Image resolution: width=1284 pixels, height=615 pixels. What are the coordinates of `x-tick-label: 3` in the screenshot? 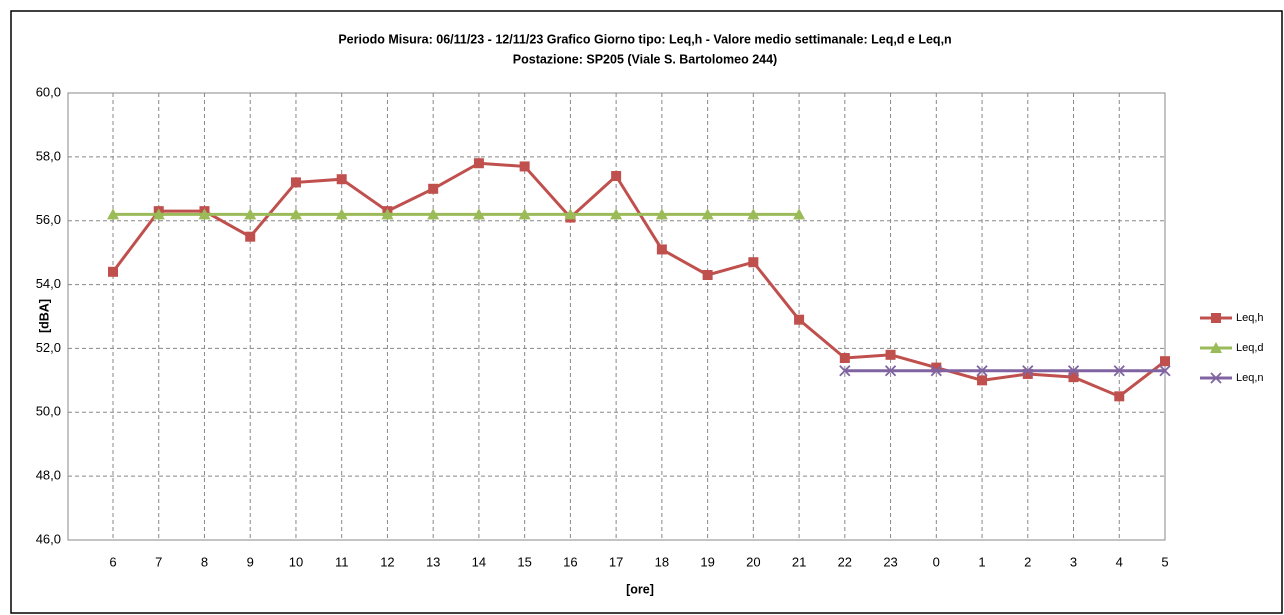 It's located at (1073, 561).